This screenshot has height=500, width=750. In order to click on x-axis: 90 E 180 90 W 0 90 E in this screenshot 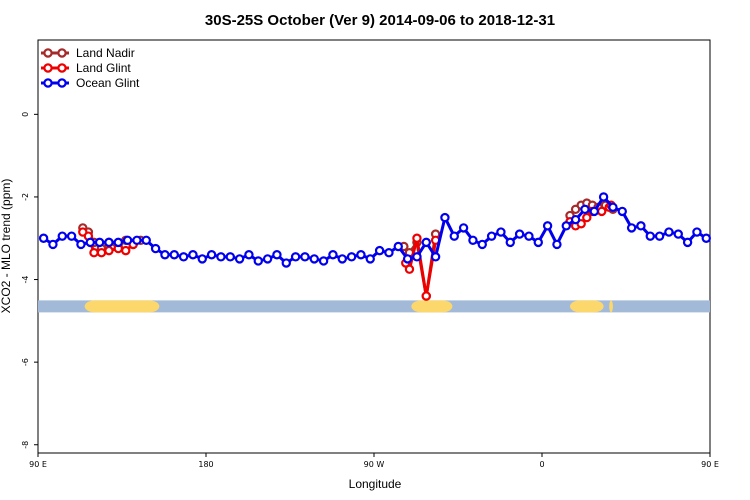, I will do `click(374, 461)`.